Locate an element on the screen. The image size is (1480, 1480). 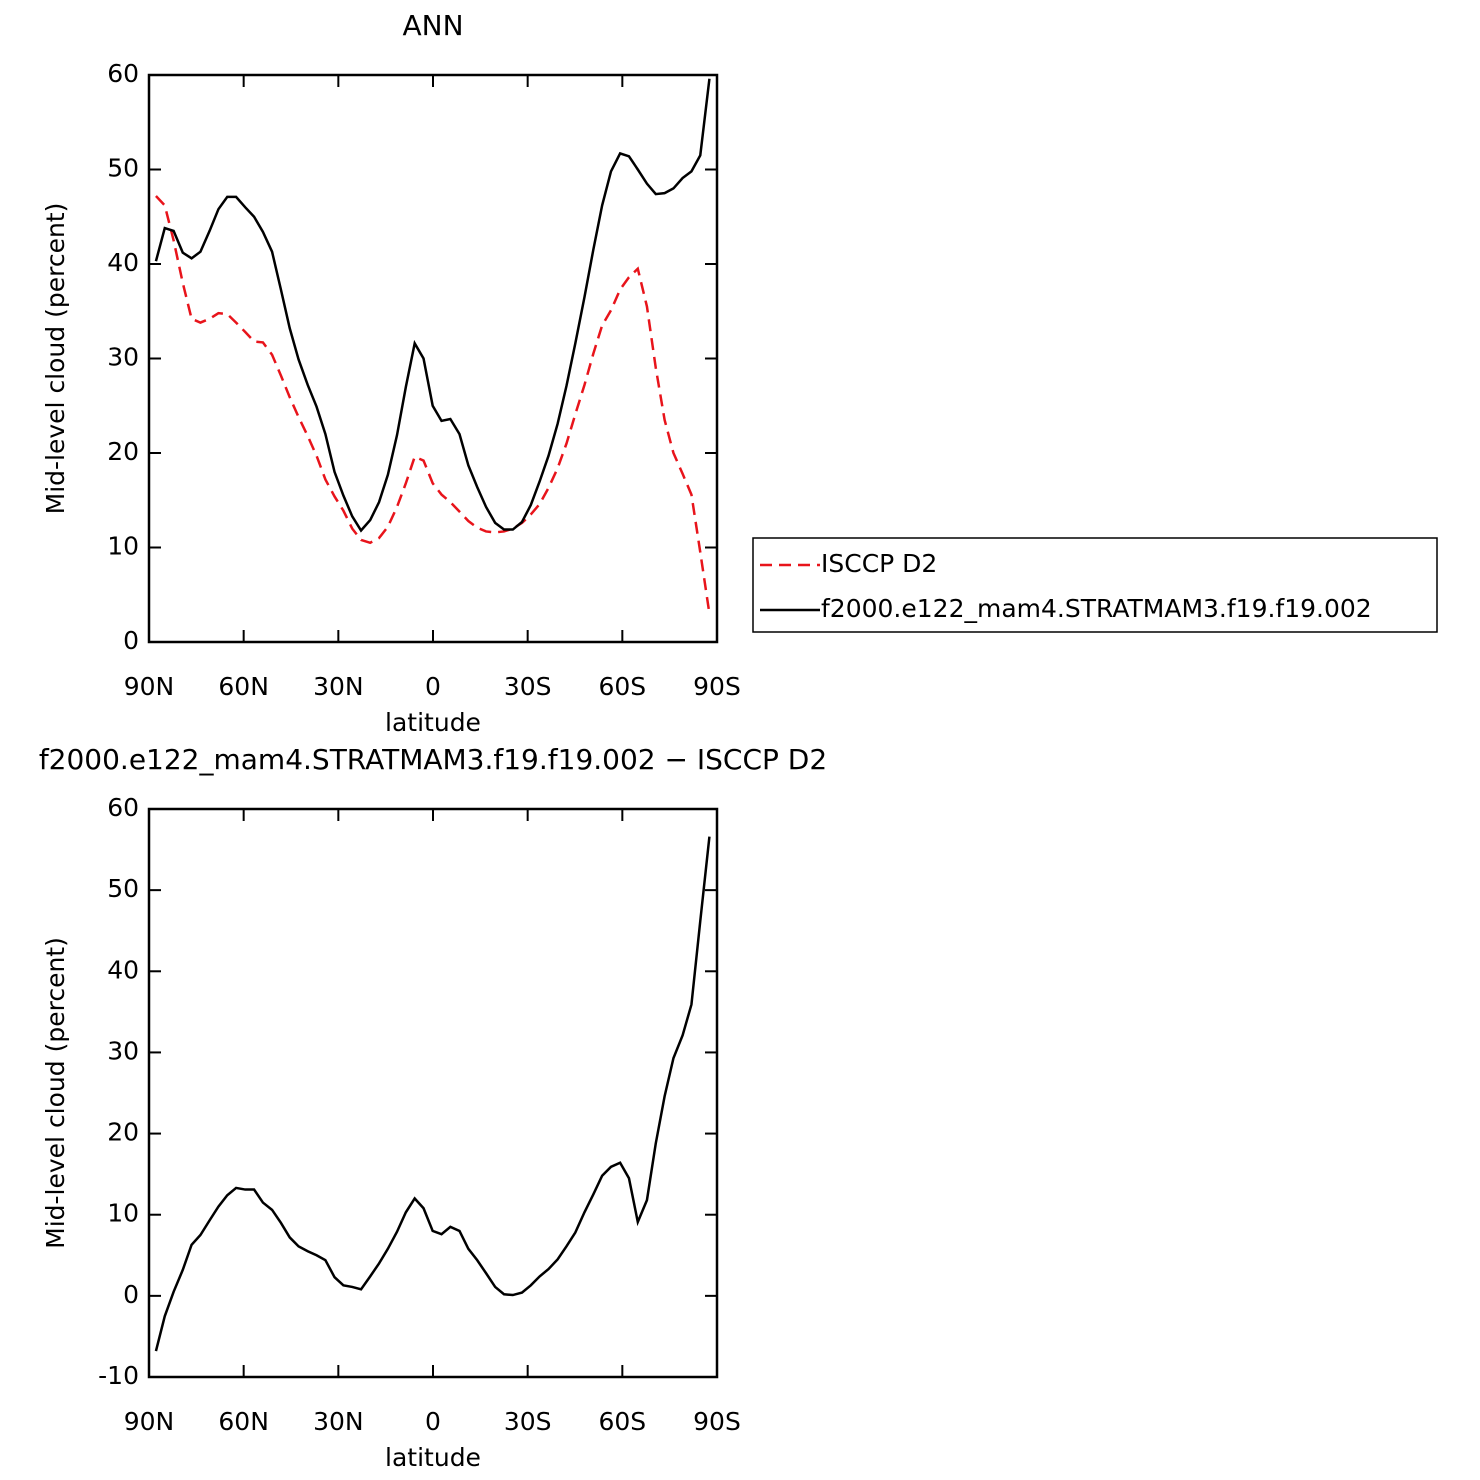
legend-label: ISCCP D2 is located at coordinates (879, 563).